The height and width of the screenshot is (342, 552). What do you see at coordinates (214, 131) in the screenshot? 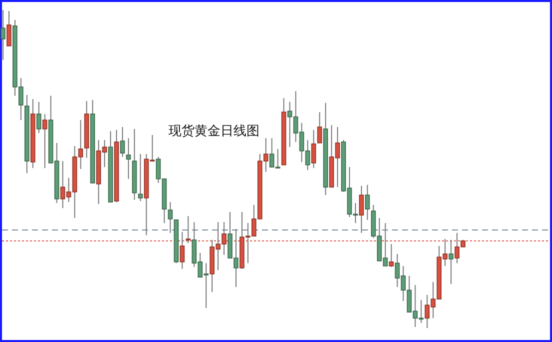
I see `text: 现货黄金日线图` at bounding box center [214, 131].